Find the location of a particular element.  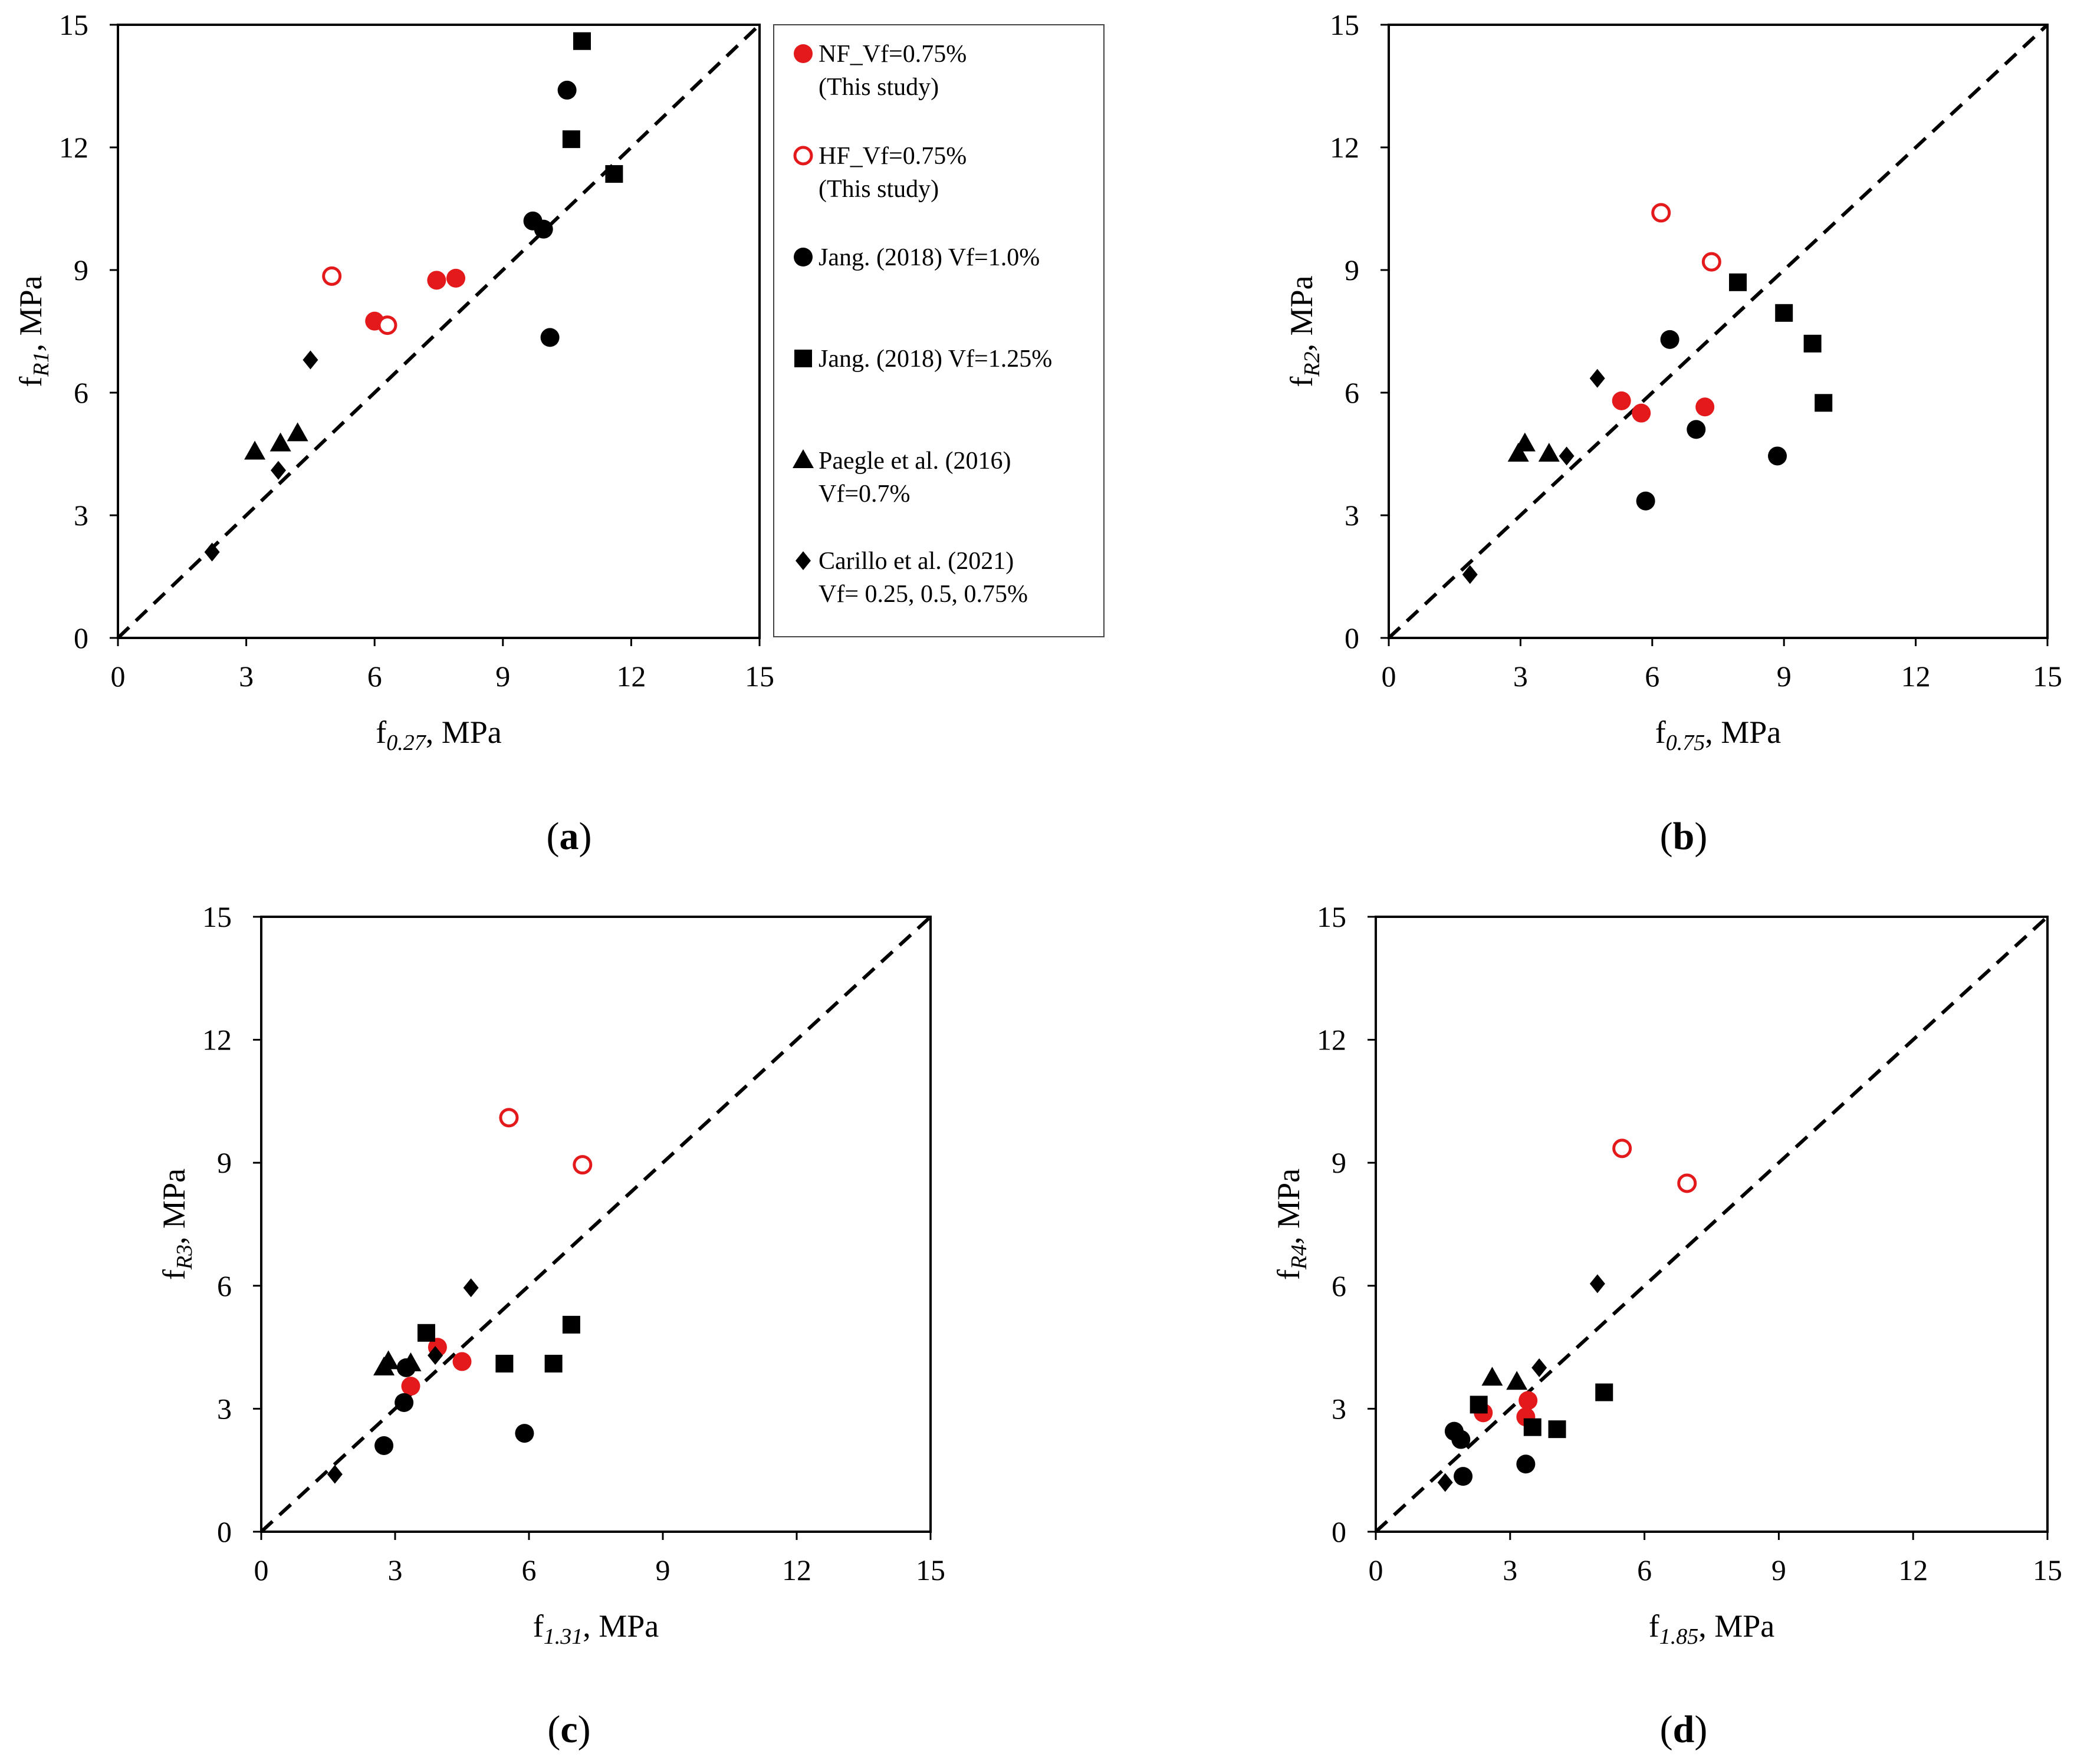

x-axis-label-sub: 0.75 is located at coordinates (1685, 742).